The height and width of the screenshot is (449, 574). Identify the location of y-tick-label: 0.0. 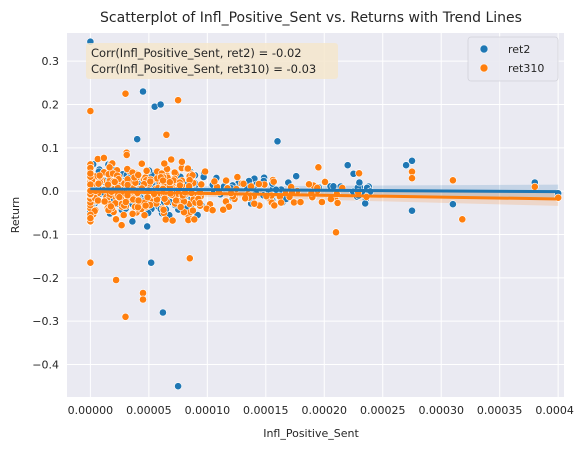
(51, 191).